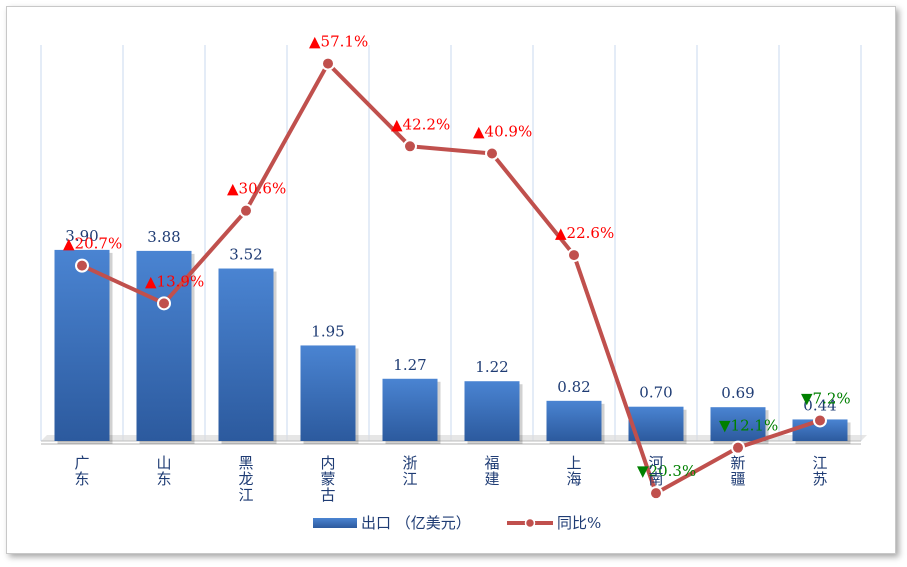 The image size is (907, 567). I want to click on category-labels: 广东 山东 黑龙江 内蒙古 浙江 福建 上海 河南 新疆 江苏, so click(450, 479).